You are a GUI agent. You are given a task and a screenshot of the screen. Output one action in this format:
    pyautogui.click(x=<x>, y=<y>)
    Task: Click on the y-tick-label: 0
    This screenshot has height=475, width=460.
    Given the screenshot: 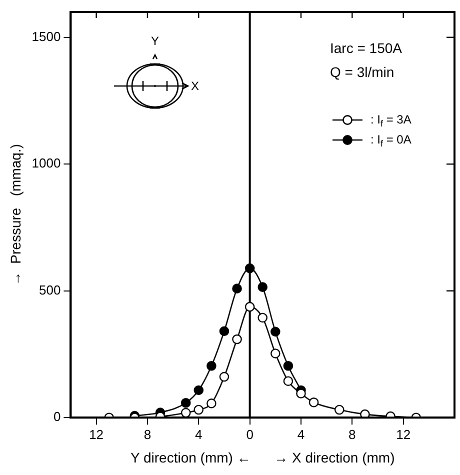 What is the action you would take?
    pyautogui.click(x=57, y=416)
    